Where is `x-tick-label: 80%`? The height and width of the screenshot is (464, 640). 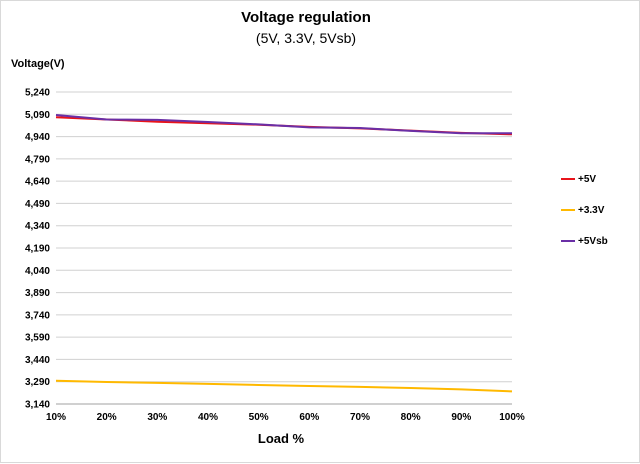 x-tick-label: 80% is located at coordinates (411, 417).